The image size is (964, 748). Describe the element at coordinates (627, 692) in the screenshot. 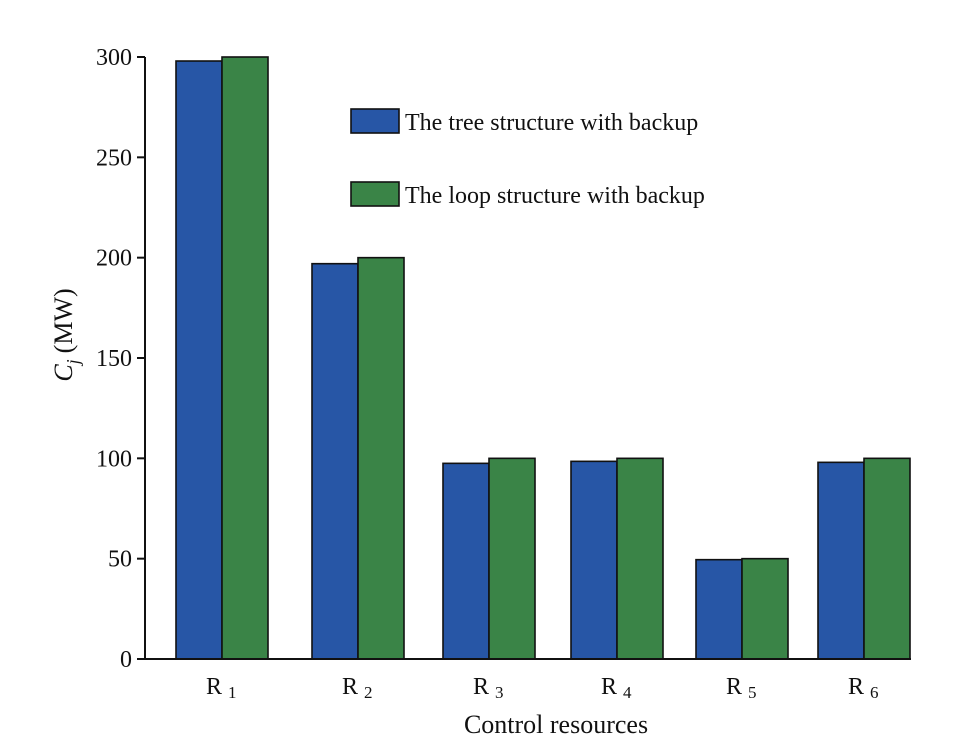

I see `x-tick-label-sub: 4` at that location.